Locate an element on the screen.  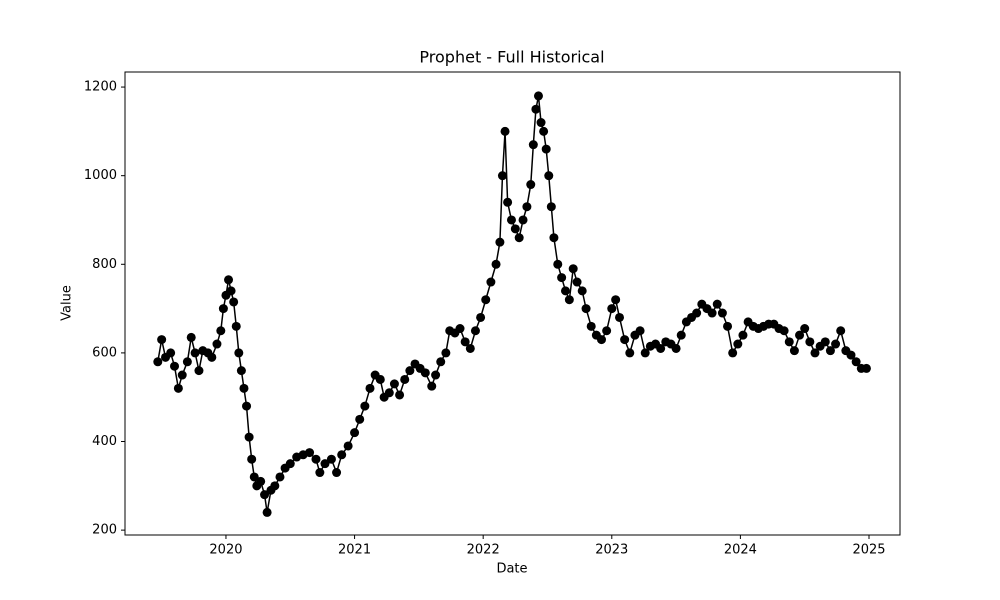
x-tick-label: 2021 is located at coordinates (354, 550).